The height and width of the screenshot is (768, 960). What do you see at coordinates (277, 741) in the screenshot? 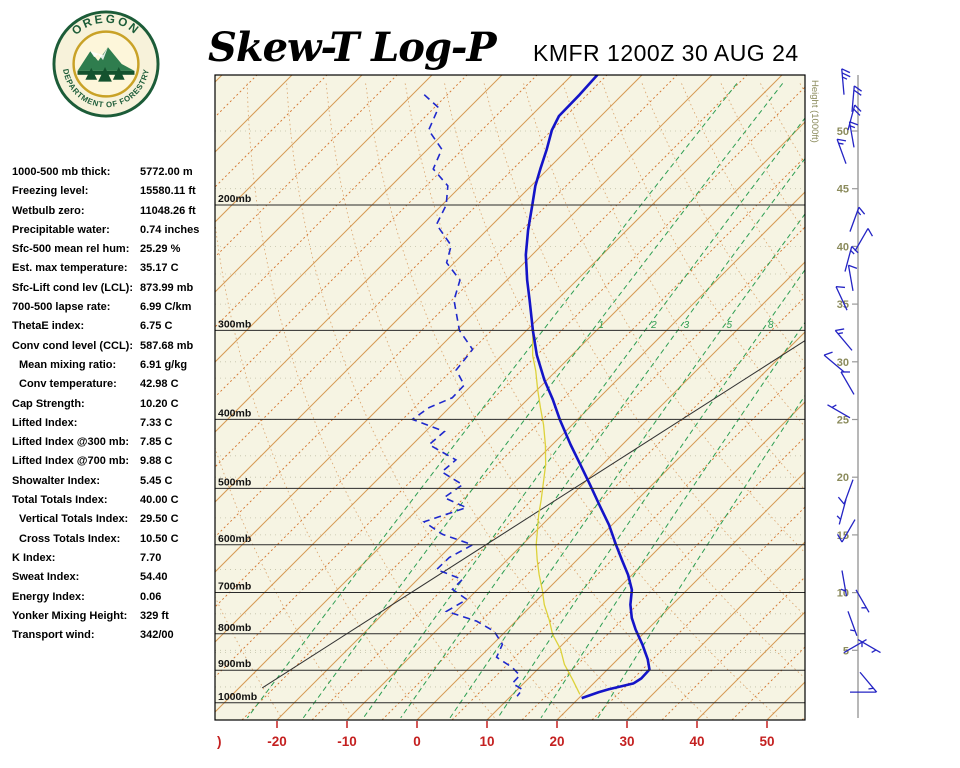
I see `temp-axis-label: -20` at bounding box center [277, 741].